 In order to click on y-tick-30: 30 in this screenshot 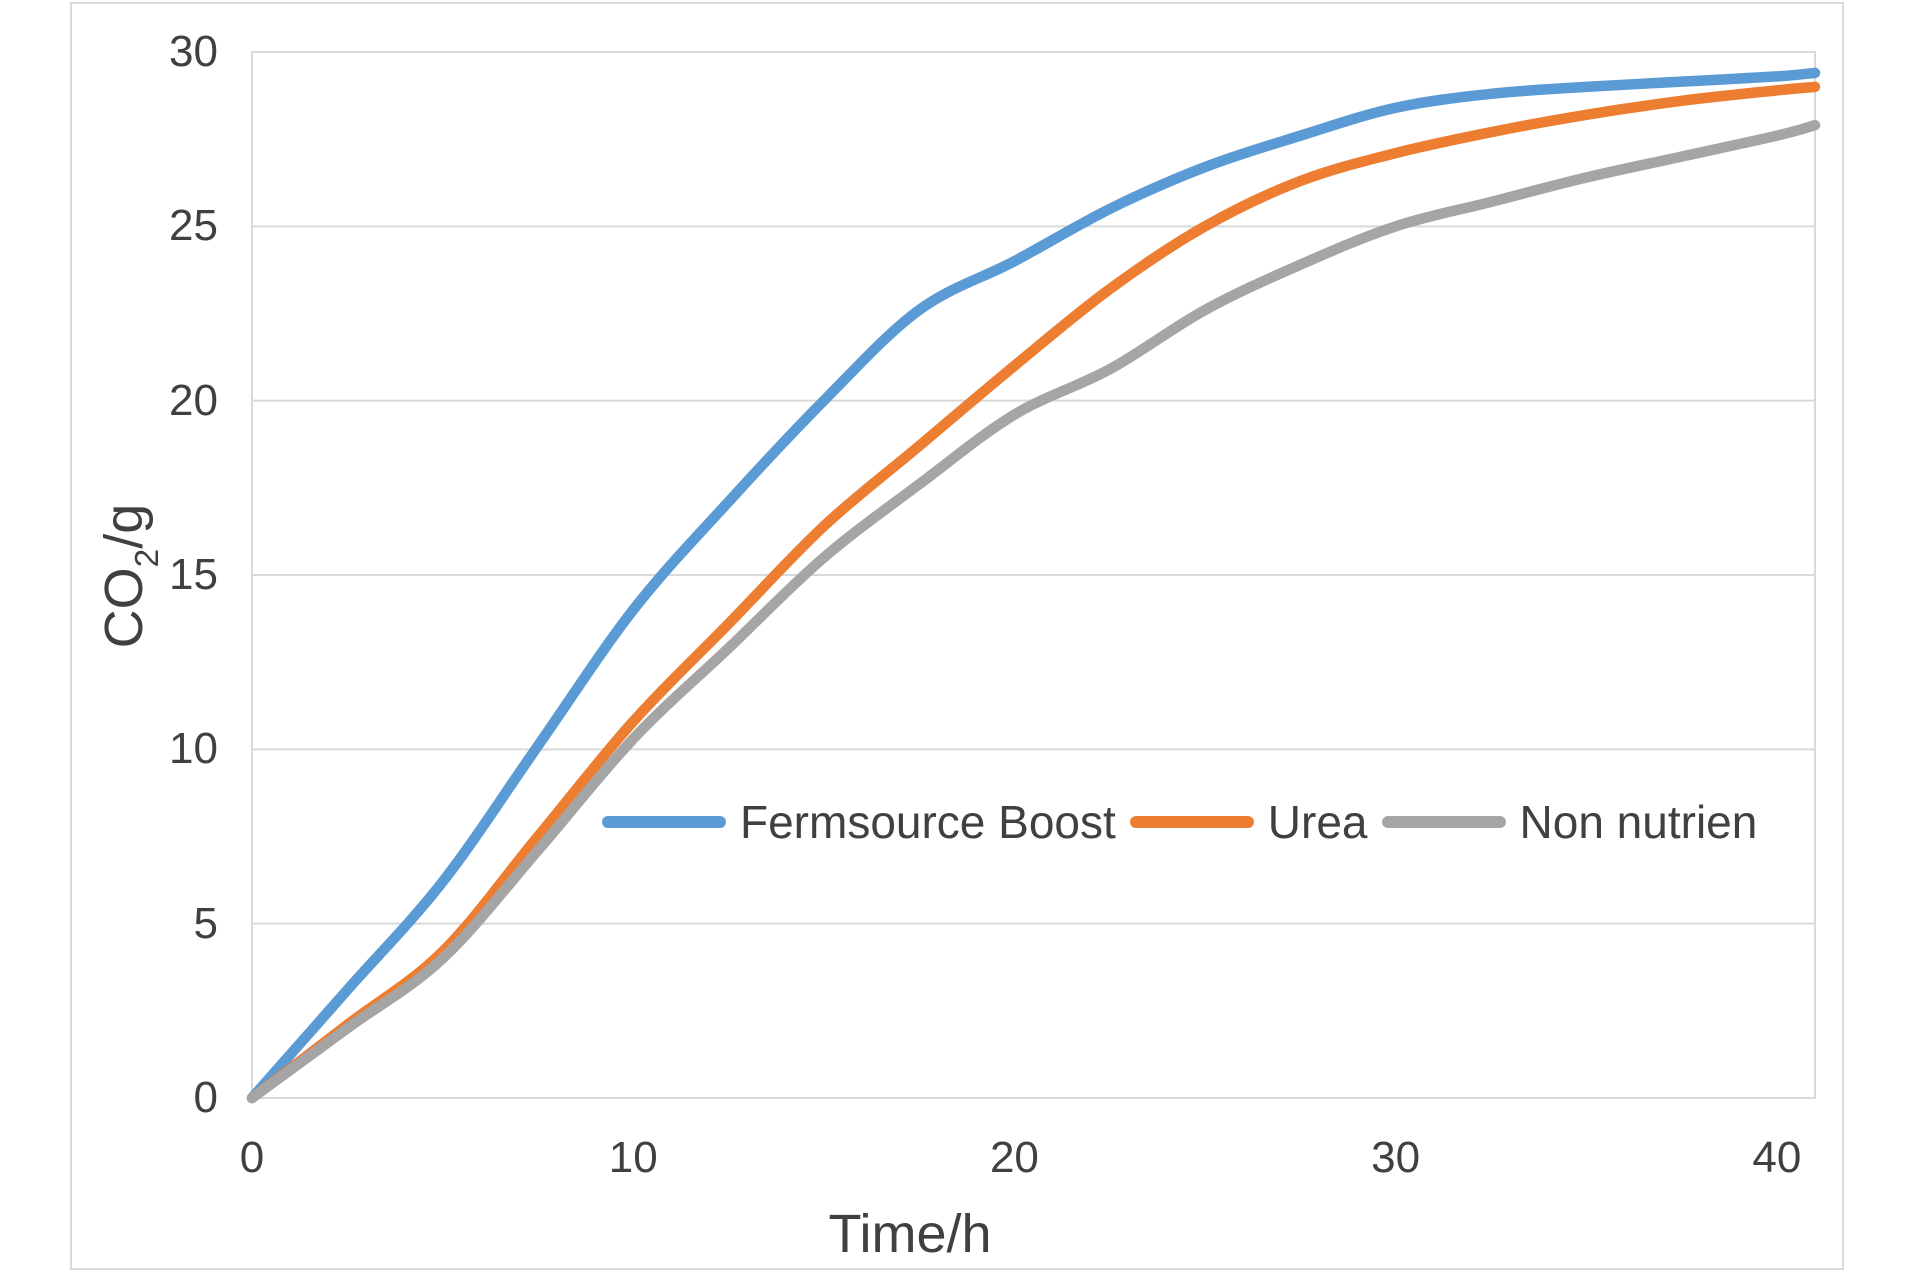, I will do `click(193, 51)`.